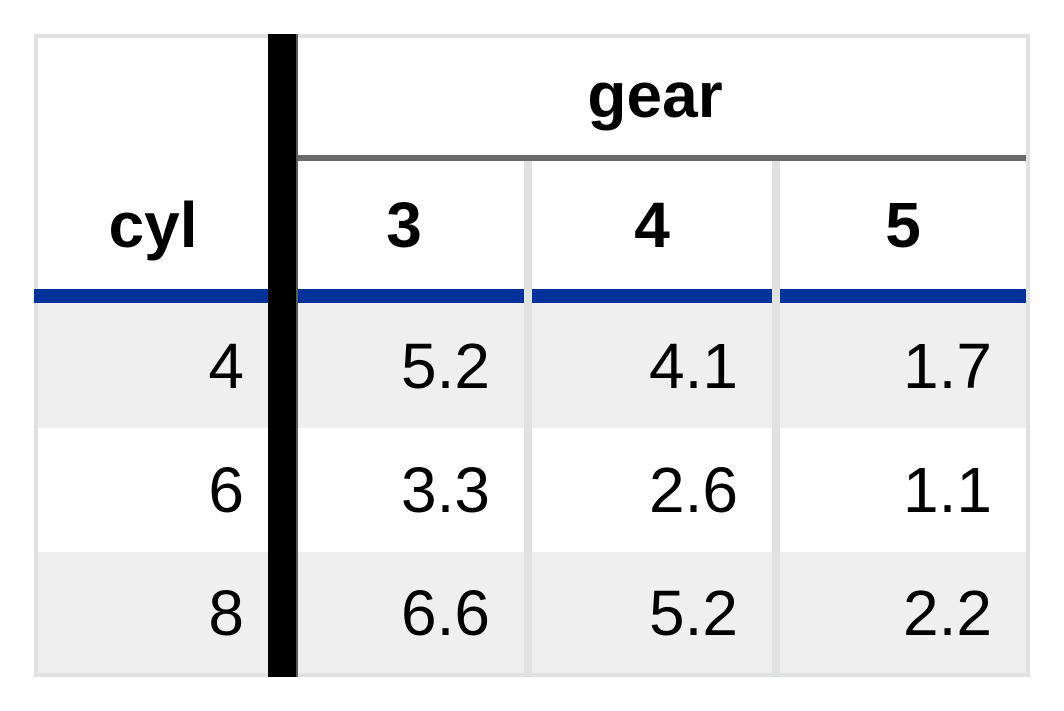 The height and width of the screenshot is (711, 1064). What do you see at coordinates (226, 365) in the screenshot?
I see `row-label-text: 4` at bounding box center [226, 365].